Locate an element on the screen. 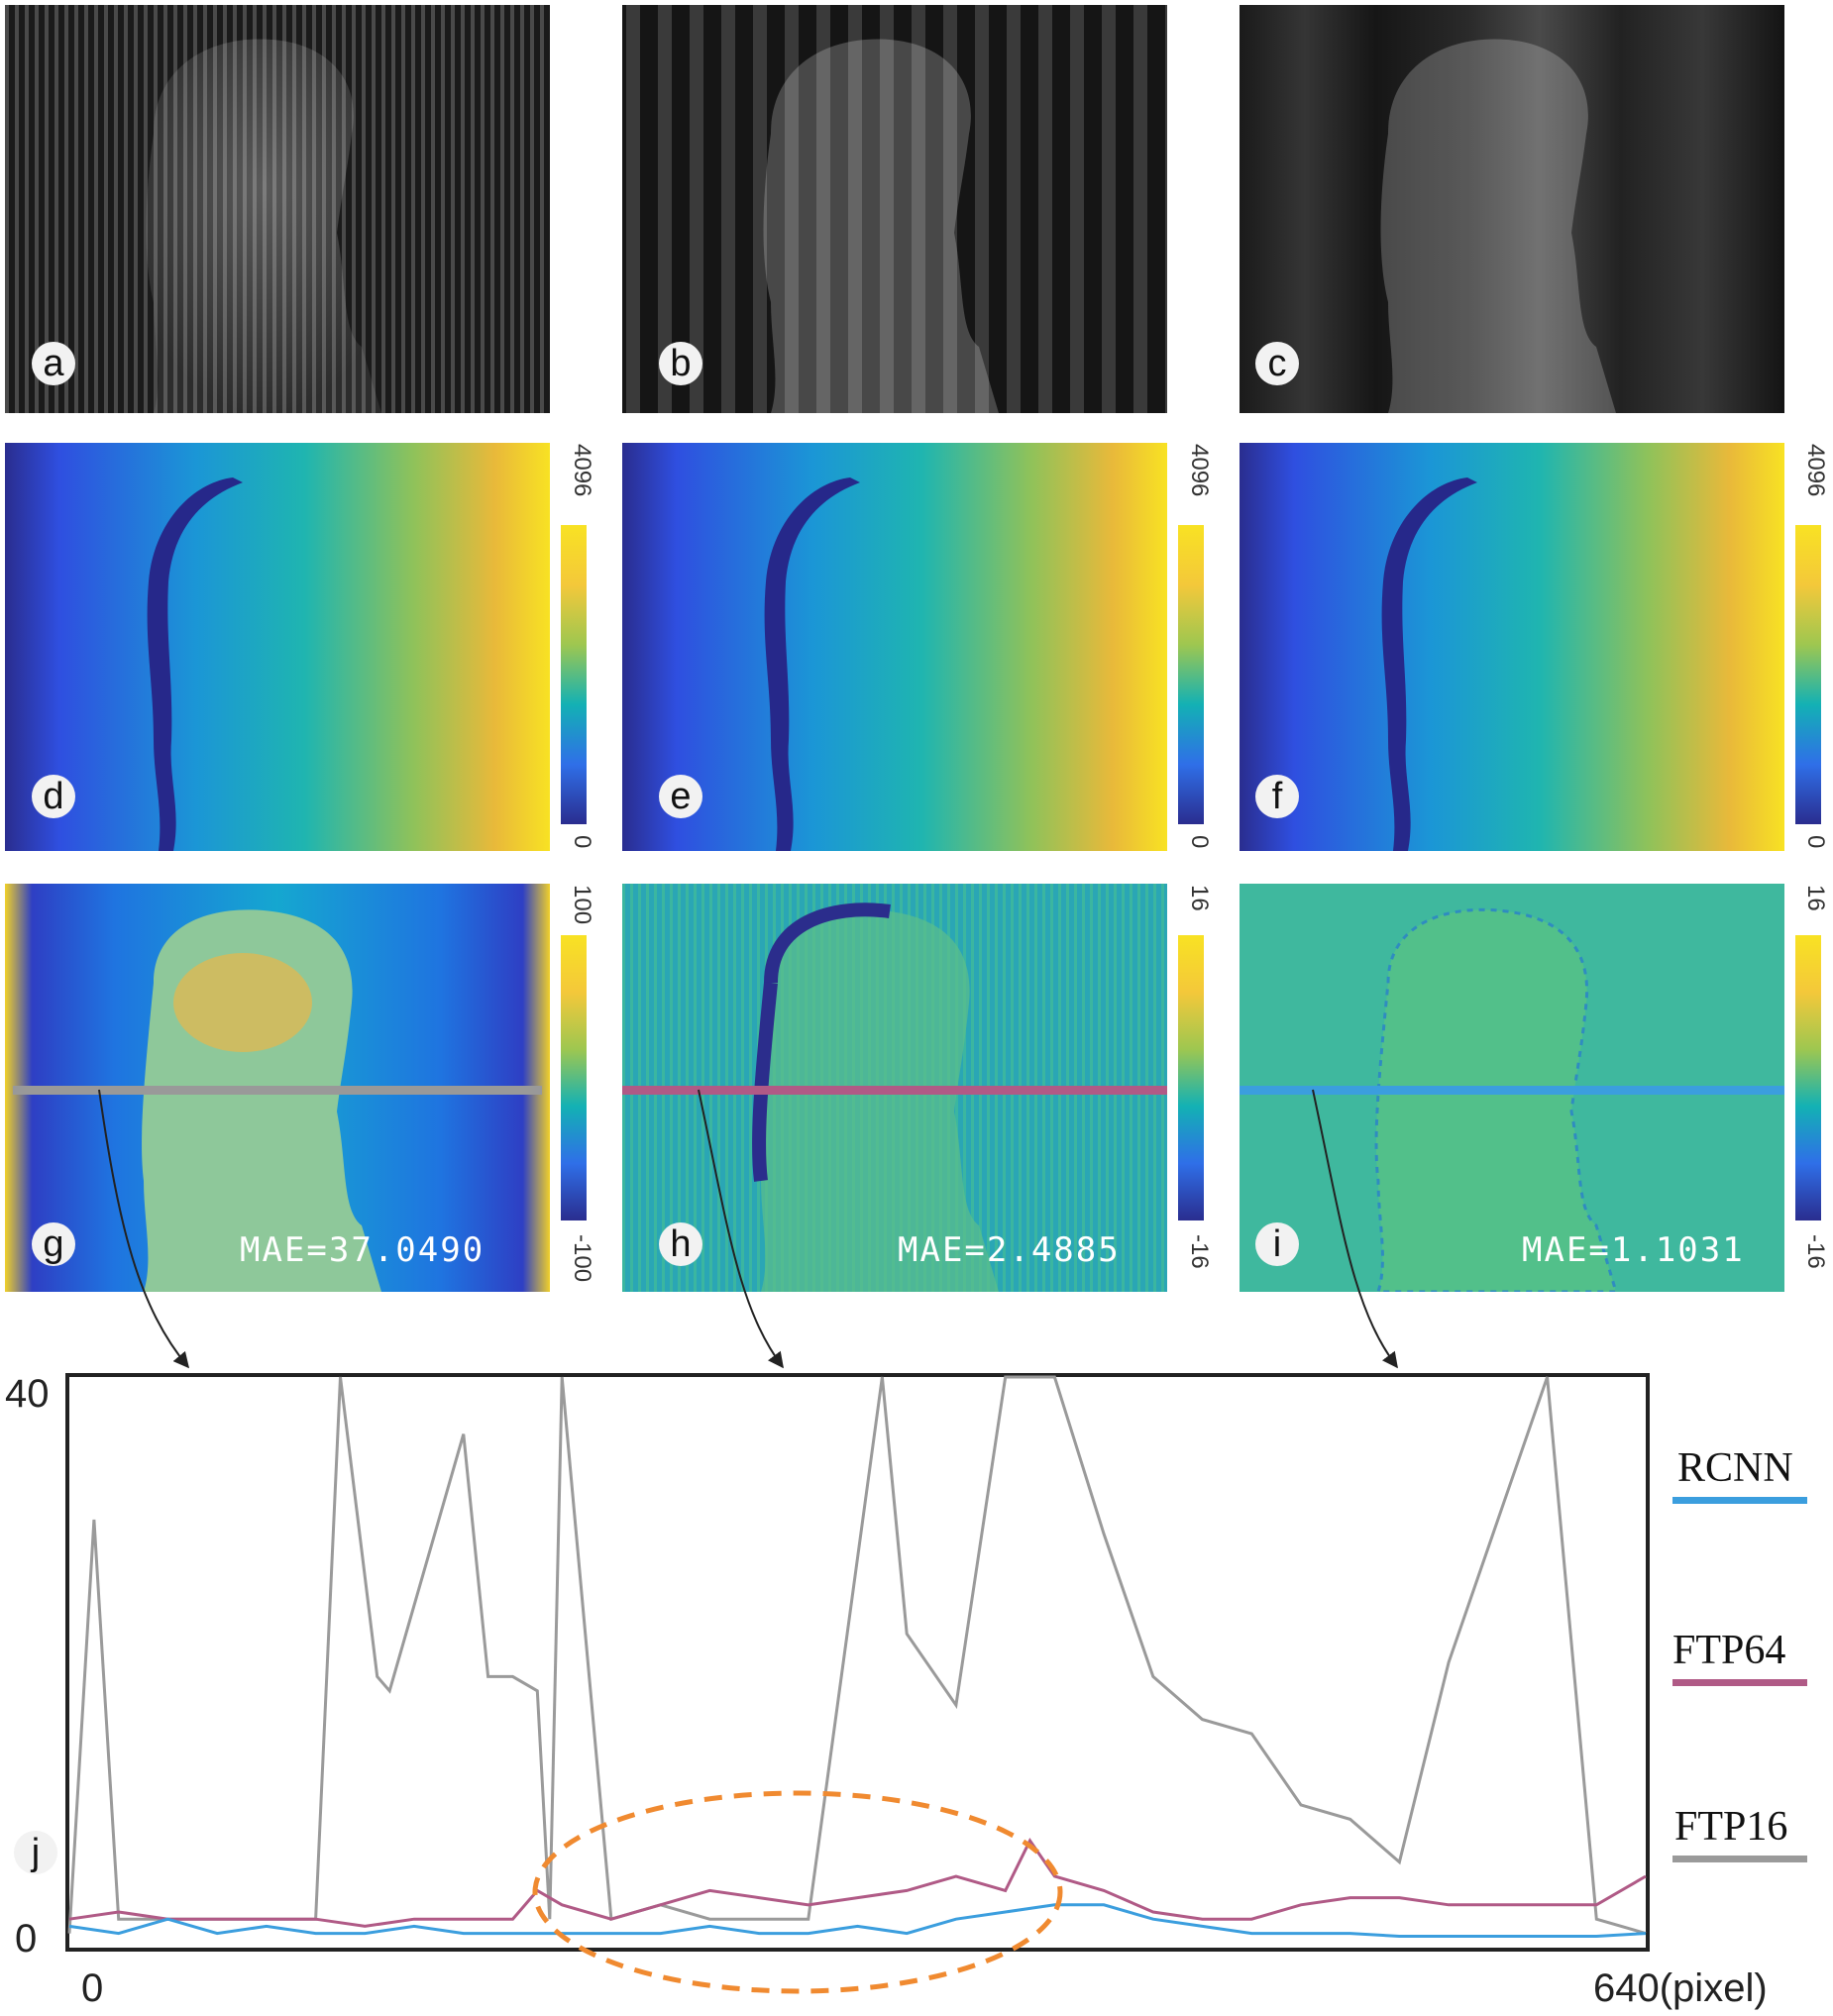 The width and height of the screenshot is (1833, 2016). panel-label: c is located at coordinates (1277, 364).